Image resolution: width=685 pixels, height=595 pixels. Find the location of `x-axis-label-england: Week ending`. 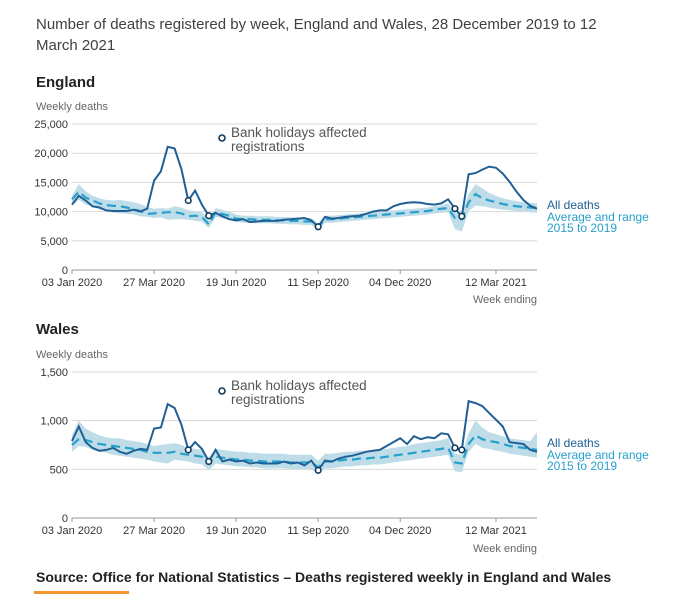

x-axis-label-england: Week ending is located at coordinates (505, 300).